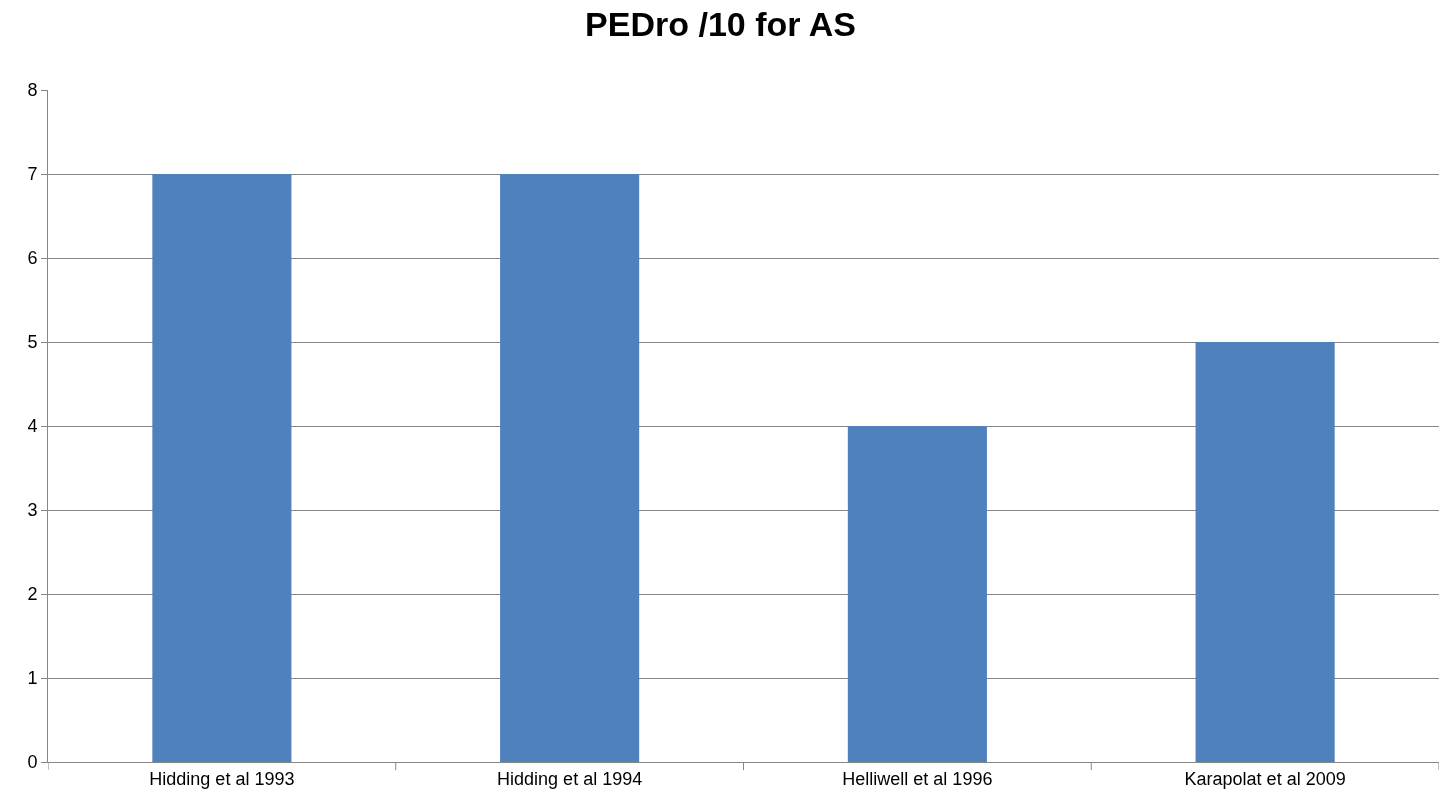 This screenshot has width=1441, height=808. Describe the element at coordinates (32, 90) in the screenshot. I see `y-tick-label: 8` at that location.